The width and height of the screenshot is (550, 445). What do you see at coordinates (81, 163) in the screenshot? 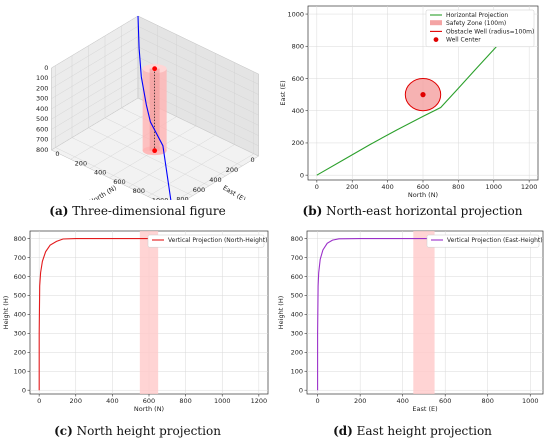
I see `north-tick-label: 200` at bounding box center [81, 163].